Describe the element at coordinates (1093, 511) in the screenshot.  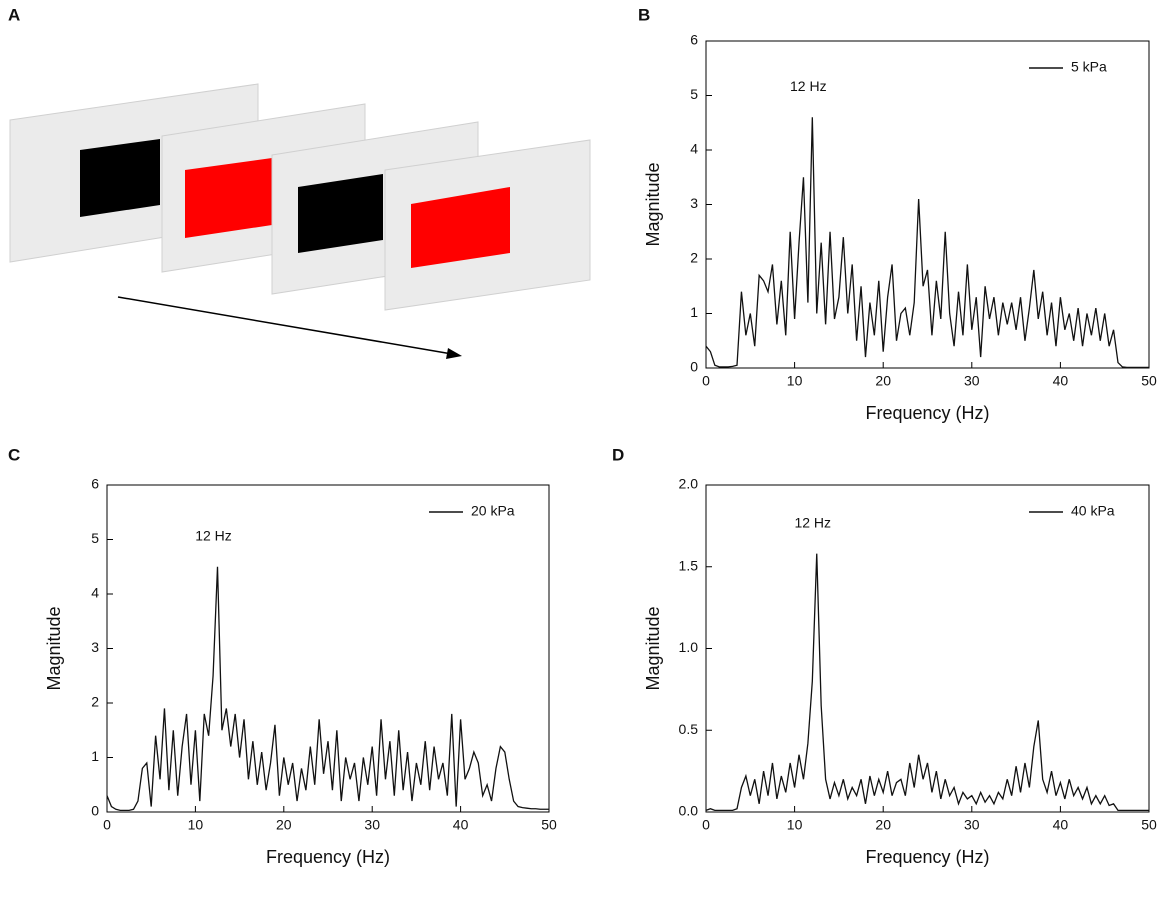
I see `legend-label: 40 kPa` at that location.